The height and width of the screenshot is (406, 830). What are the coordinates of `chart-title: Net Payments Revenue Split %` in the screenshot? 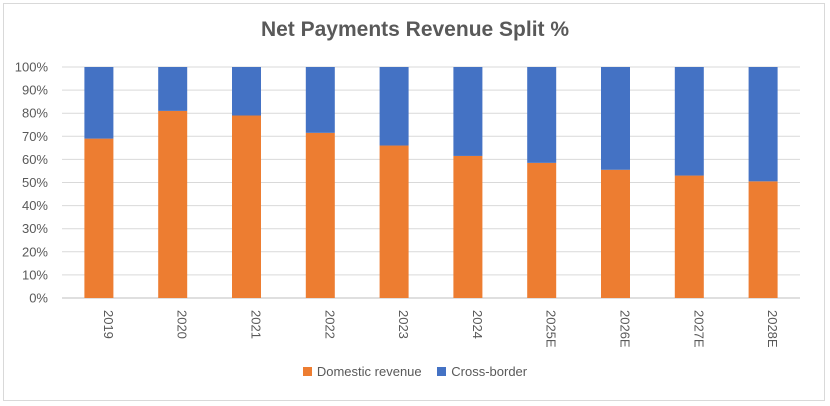 It's located at (415, 29).